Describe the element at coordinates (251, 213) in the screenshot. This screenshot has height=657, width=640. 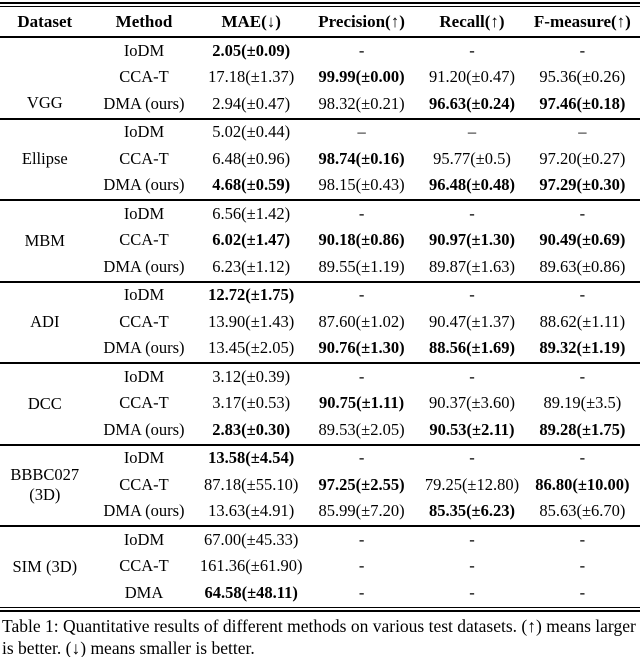
I see `mae-cell: 6.56(±1.42)` at that location.